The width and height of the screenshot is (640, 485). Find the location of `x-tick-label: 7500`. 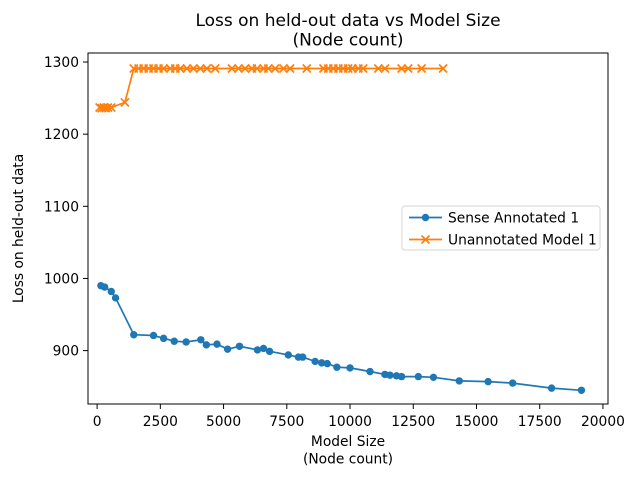

x-tick-label: 7500 is located at coordinates (286, 422).